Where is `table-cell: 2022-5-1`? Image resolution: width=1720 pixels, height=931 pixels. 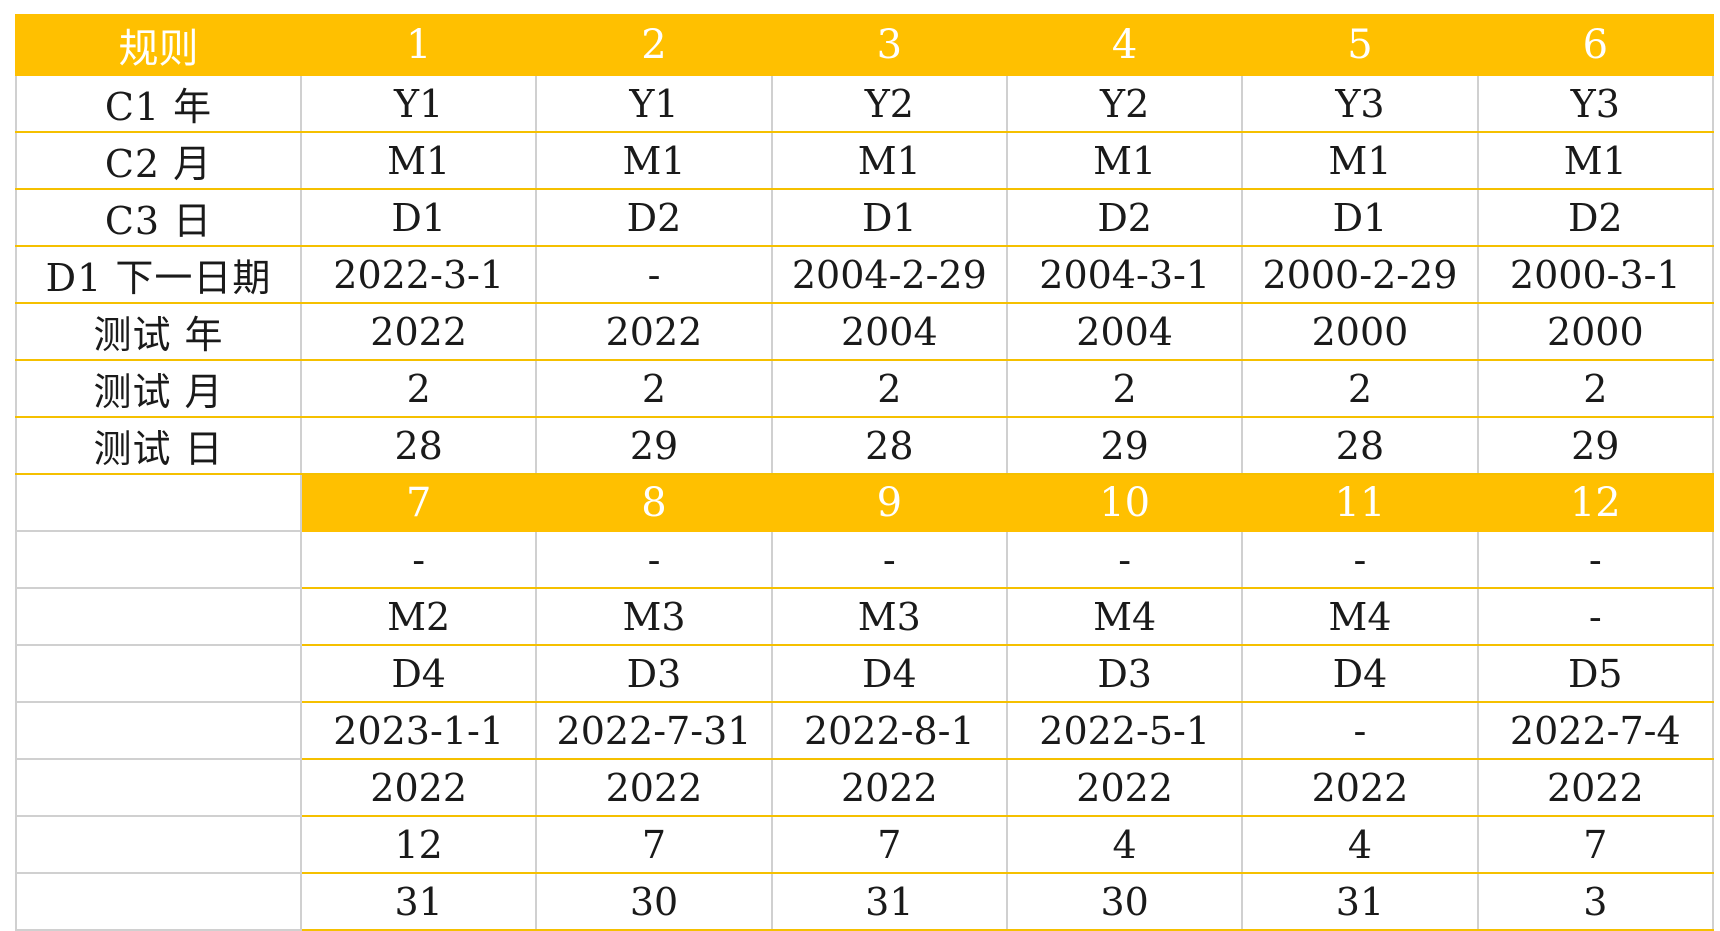 table-cell: 2022-5-1 is located at coordinates (1124, 730).